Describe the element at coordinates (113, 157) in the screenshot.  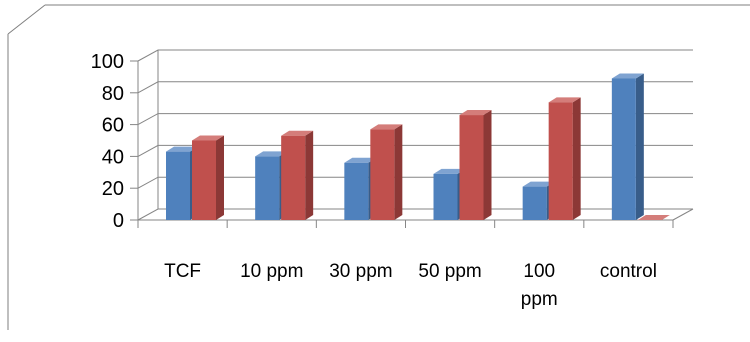
I see `y-tick-label: 40` at that location.